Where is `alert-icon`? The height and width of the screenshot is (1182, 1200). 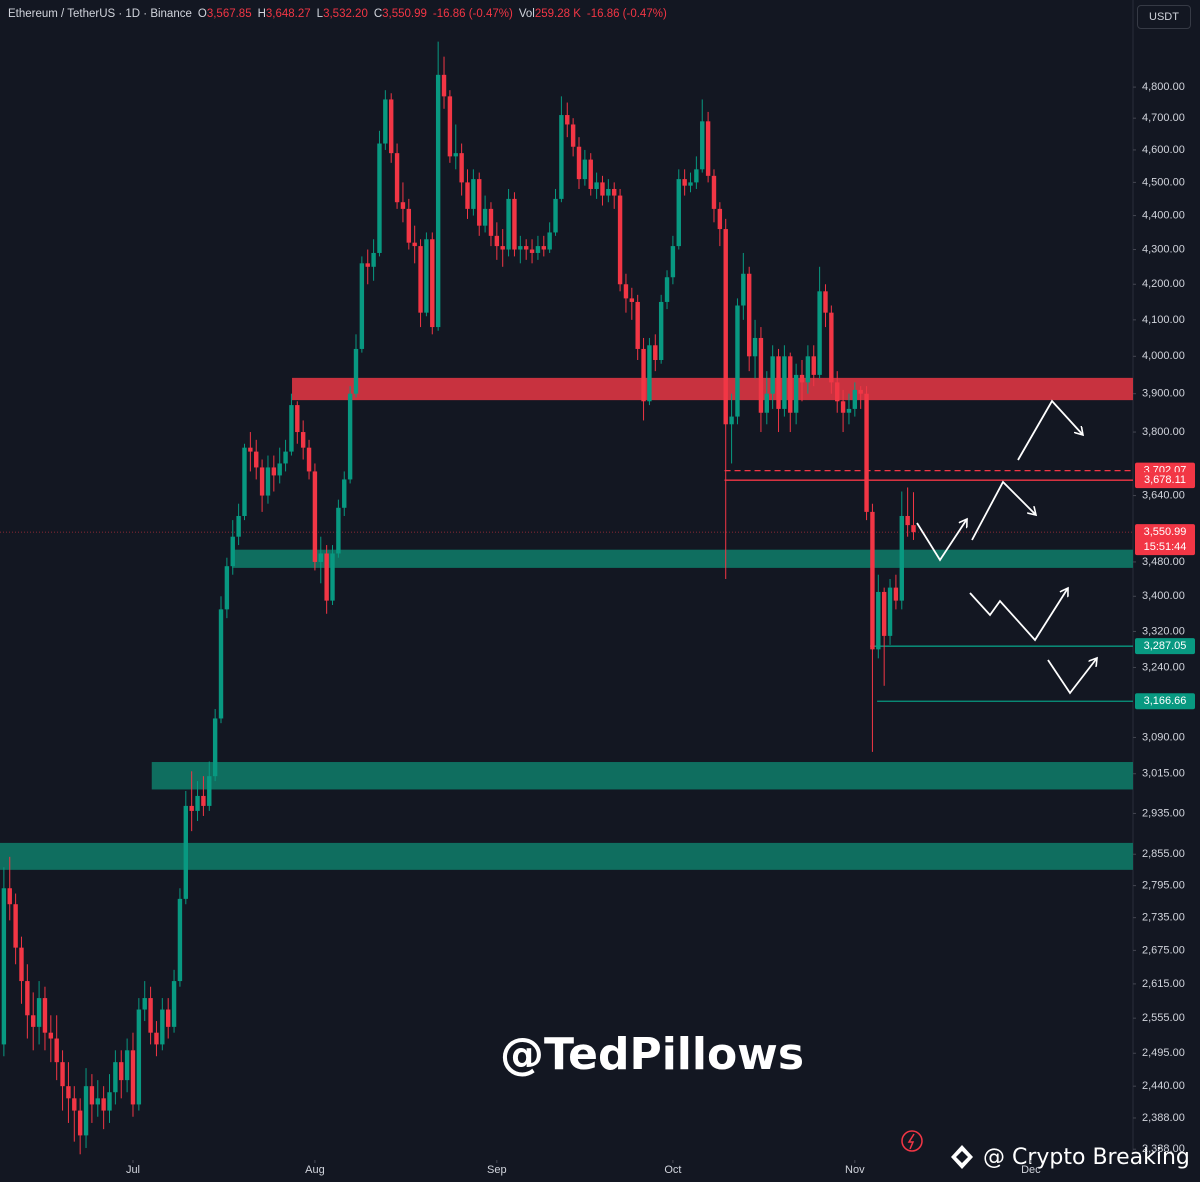
alert-icon is located at coordinates (912, 1141).